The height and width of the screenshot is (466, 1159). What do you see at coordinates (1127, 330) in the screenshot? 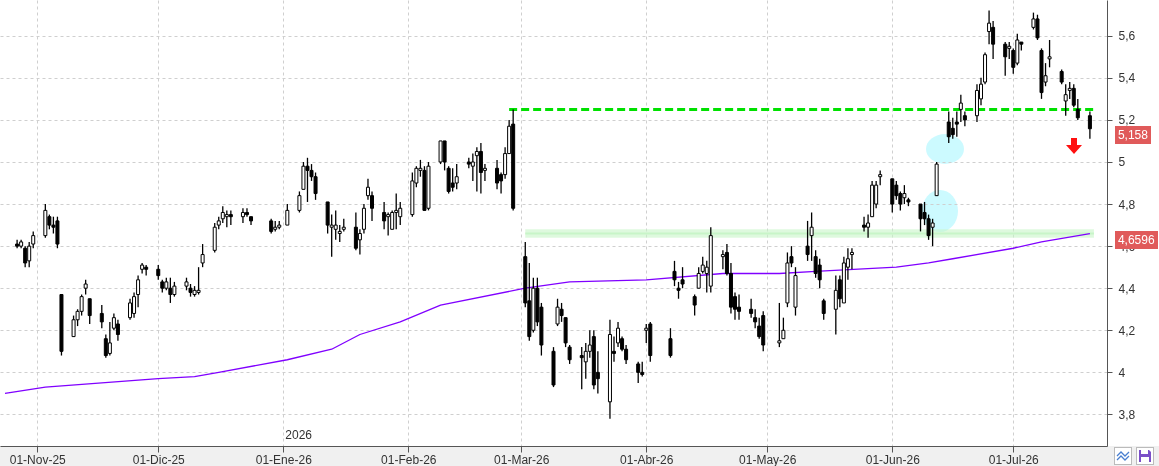
I see `y-tick-label: 4,2` at bounding box center [1127, 330].